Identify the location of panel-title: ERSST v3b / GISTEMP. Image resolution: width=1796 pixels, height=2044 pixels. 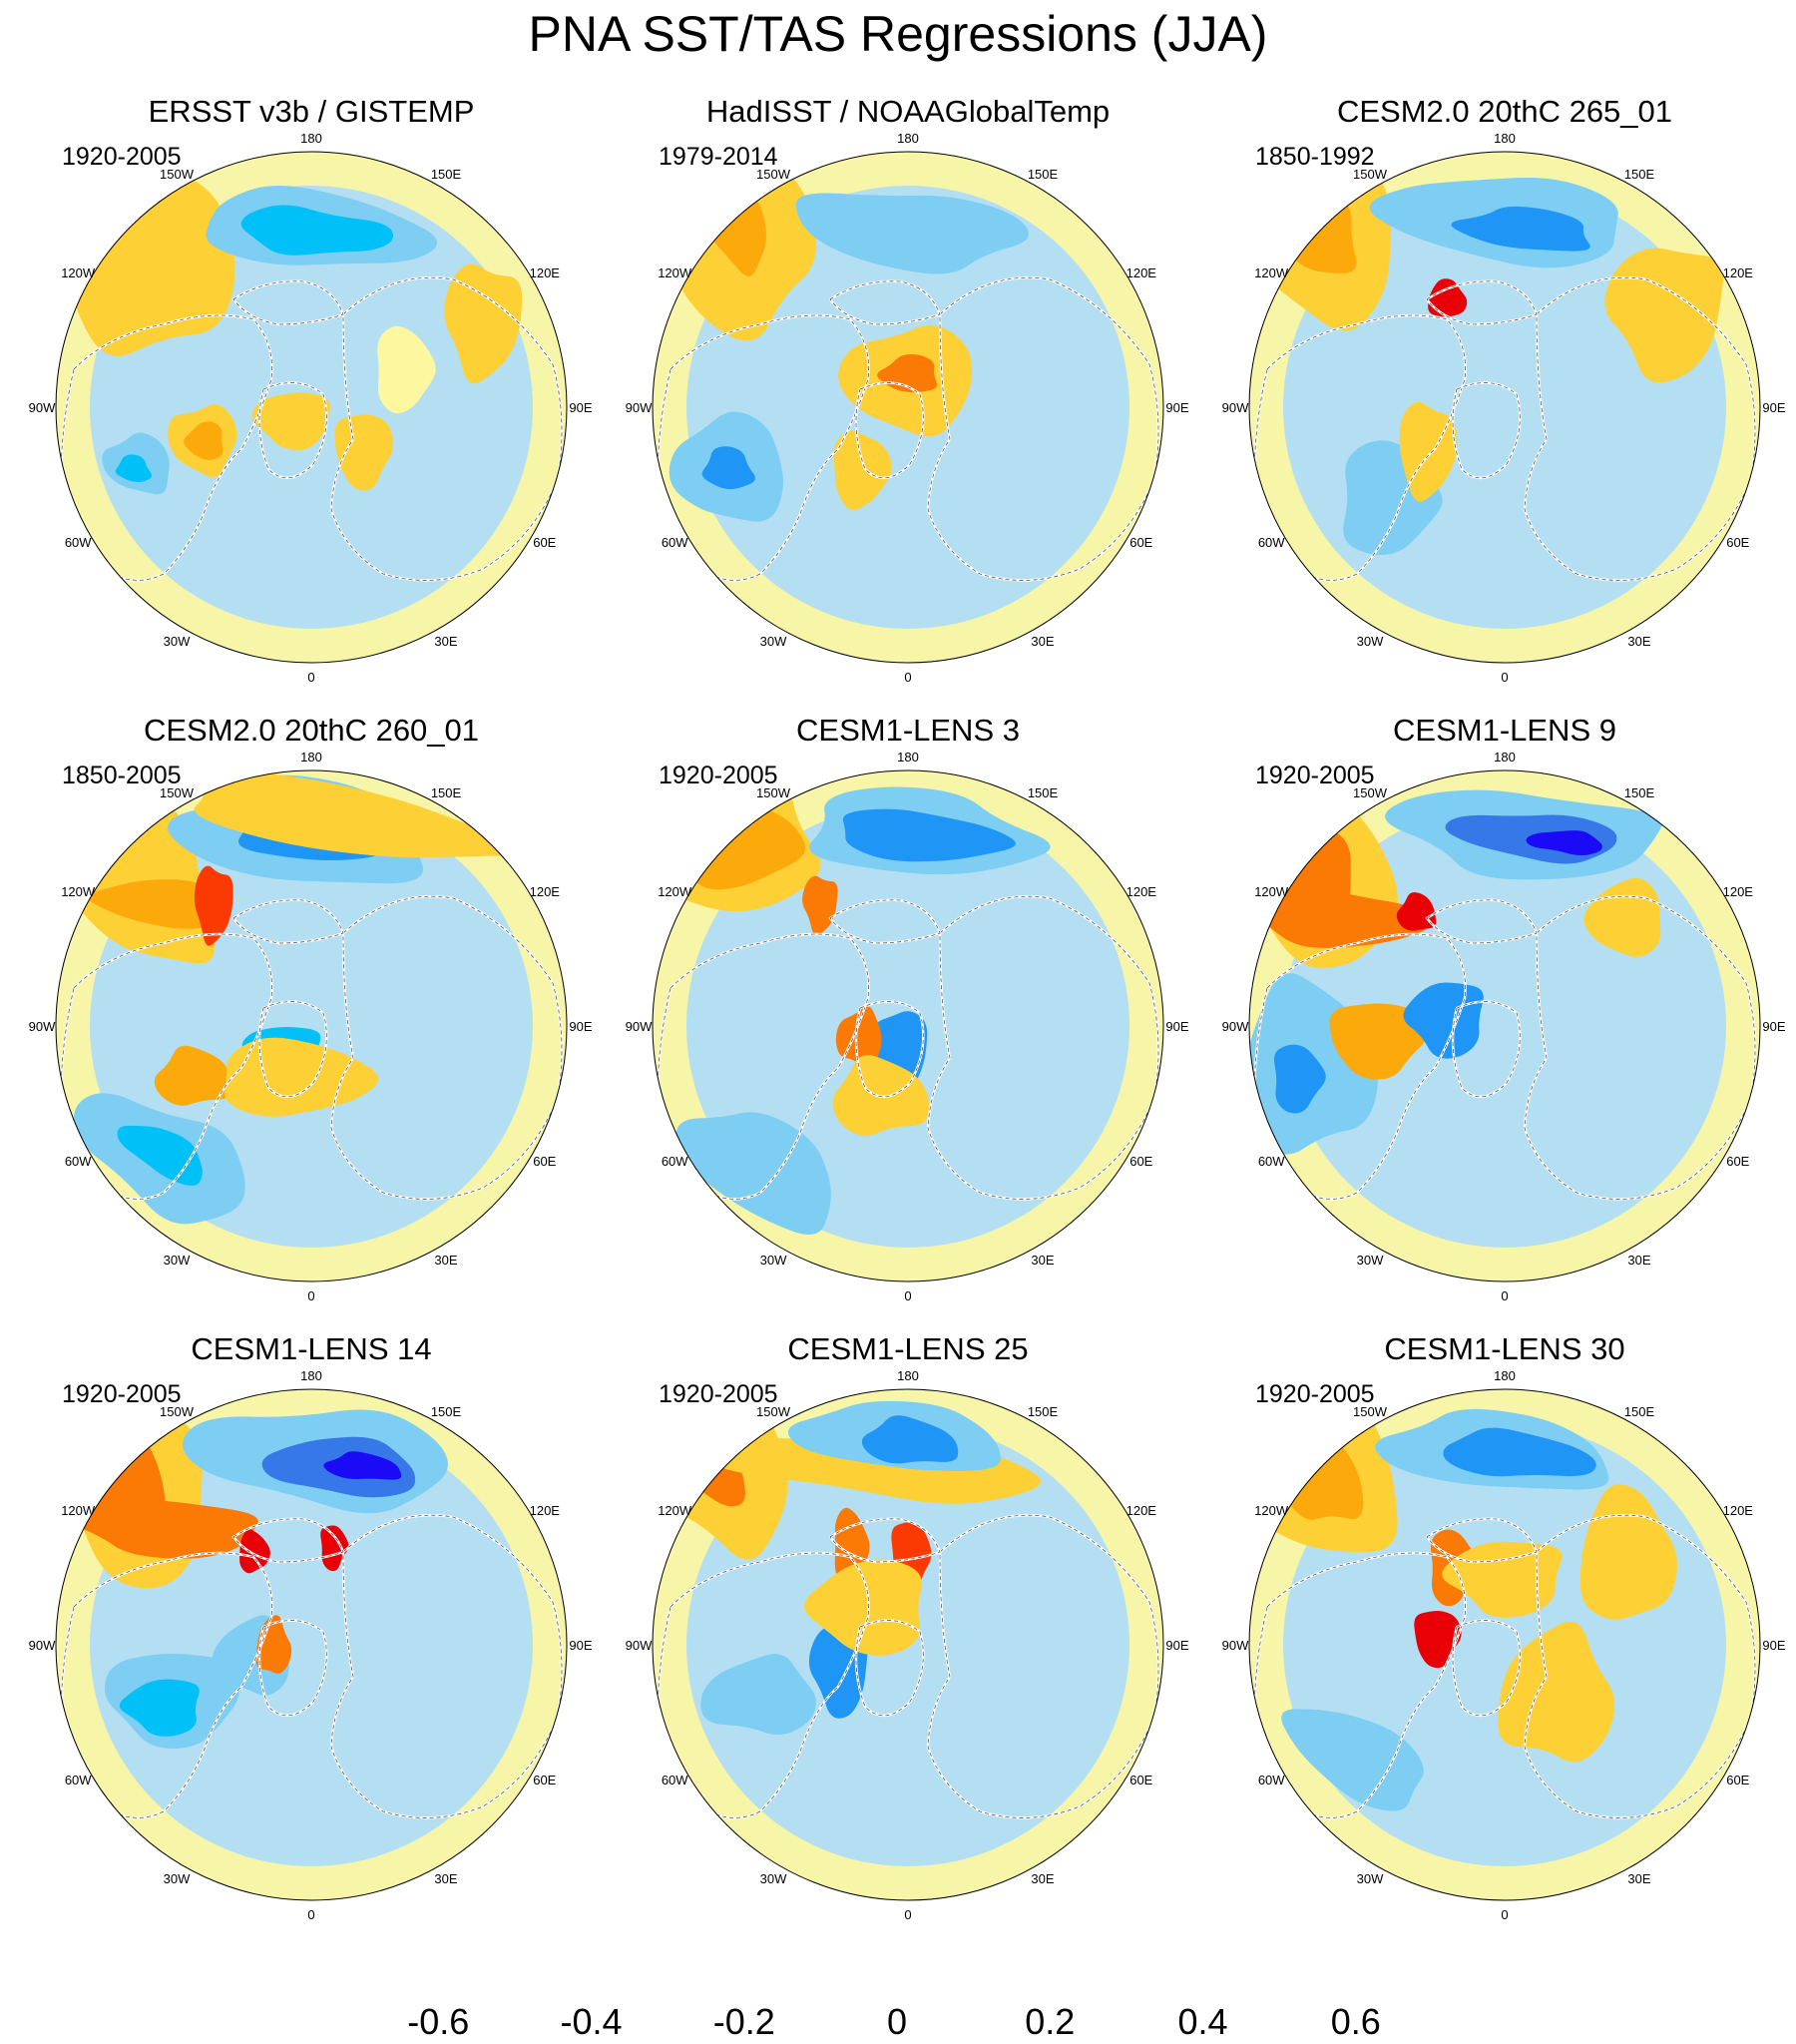
(311, 111).